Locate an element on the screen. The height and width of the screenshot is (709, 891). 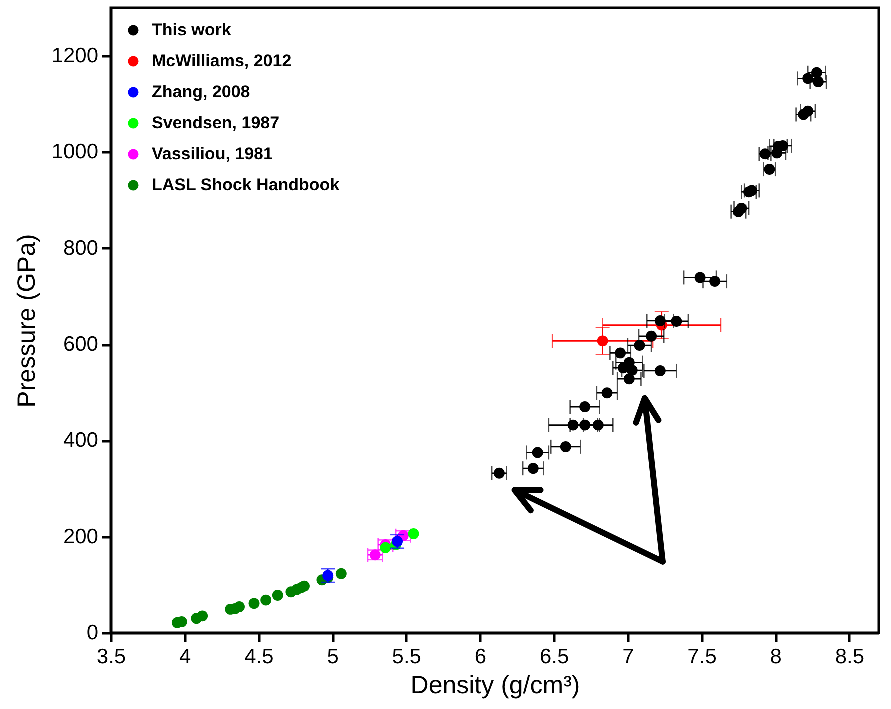
legend-label: LASL Shock Handbook is located at coordinates (246, 185).